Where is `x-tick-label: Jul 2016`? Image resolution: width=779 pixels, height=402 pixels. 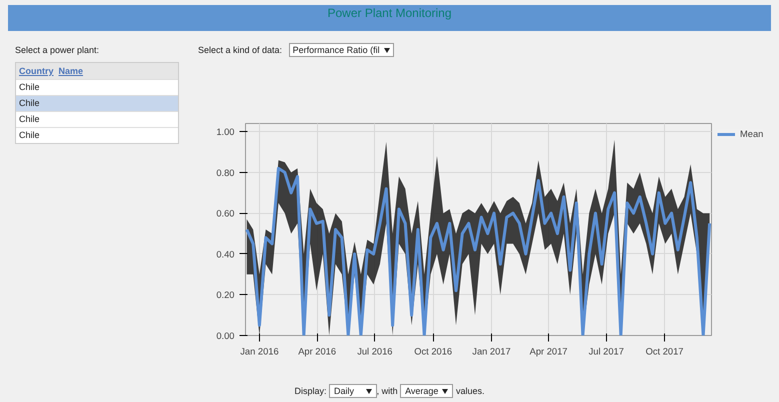 x-tick-label: Jul 2016 is located at coordinates (374, 351).